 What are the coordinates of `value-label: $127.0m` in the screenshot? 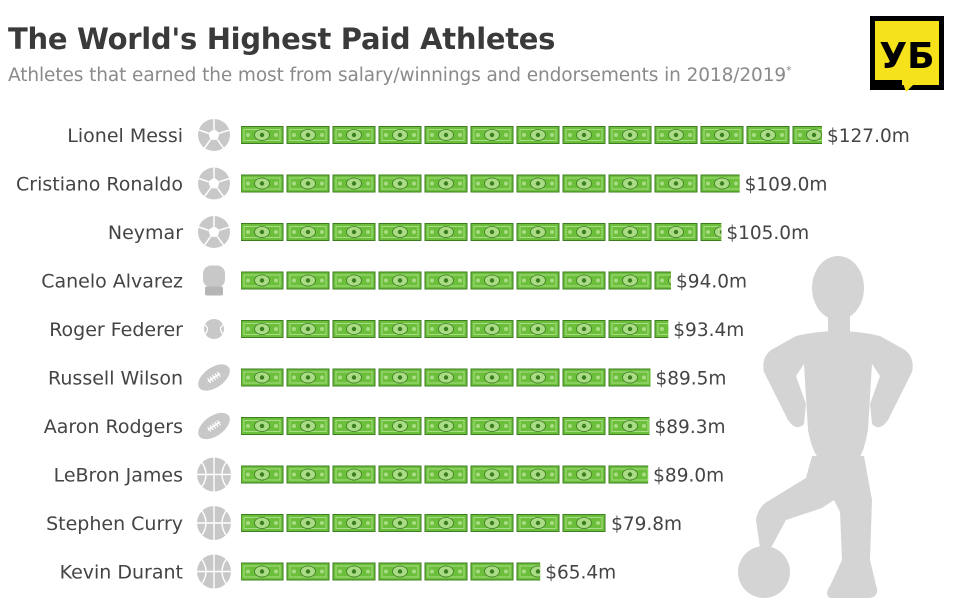 It's located at (868, 136).